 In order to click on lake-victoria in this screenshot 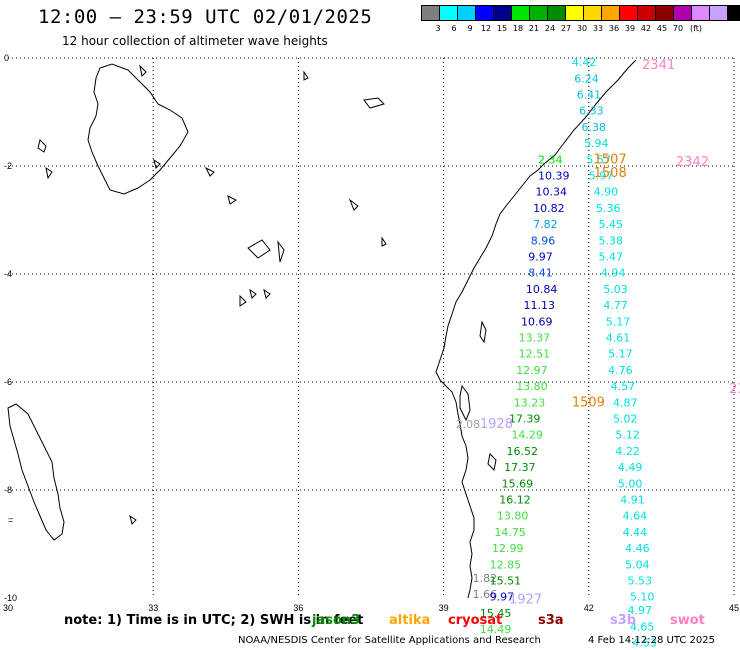, I will do `click(138, 129)`.